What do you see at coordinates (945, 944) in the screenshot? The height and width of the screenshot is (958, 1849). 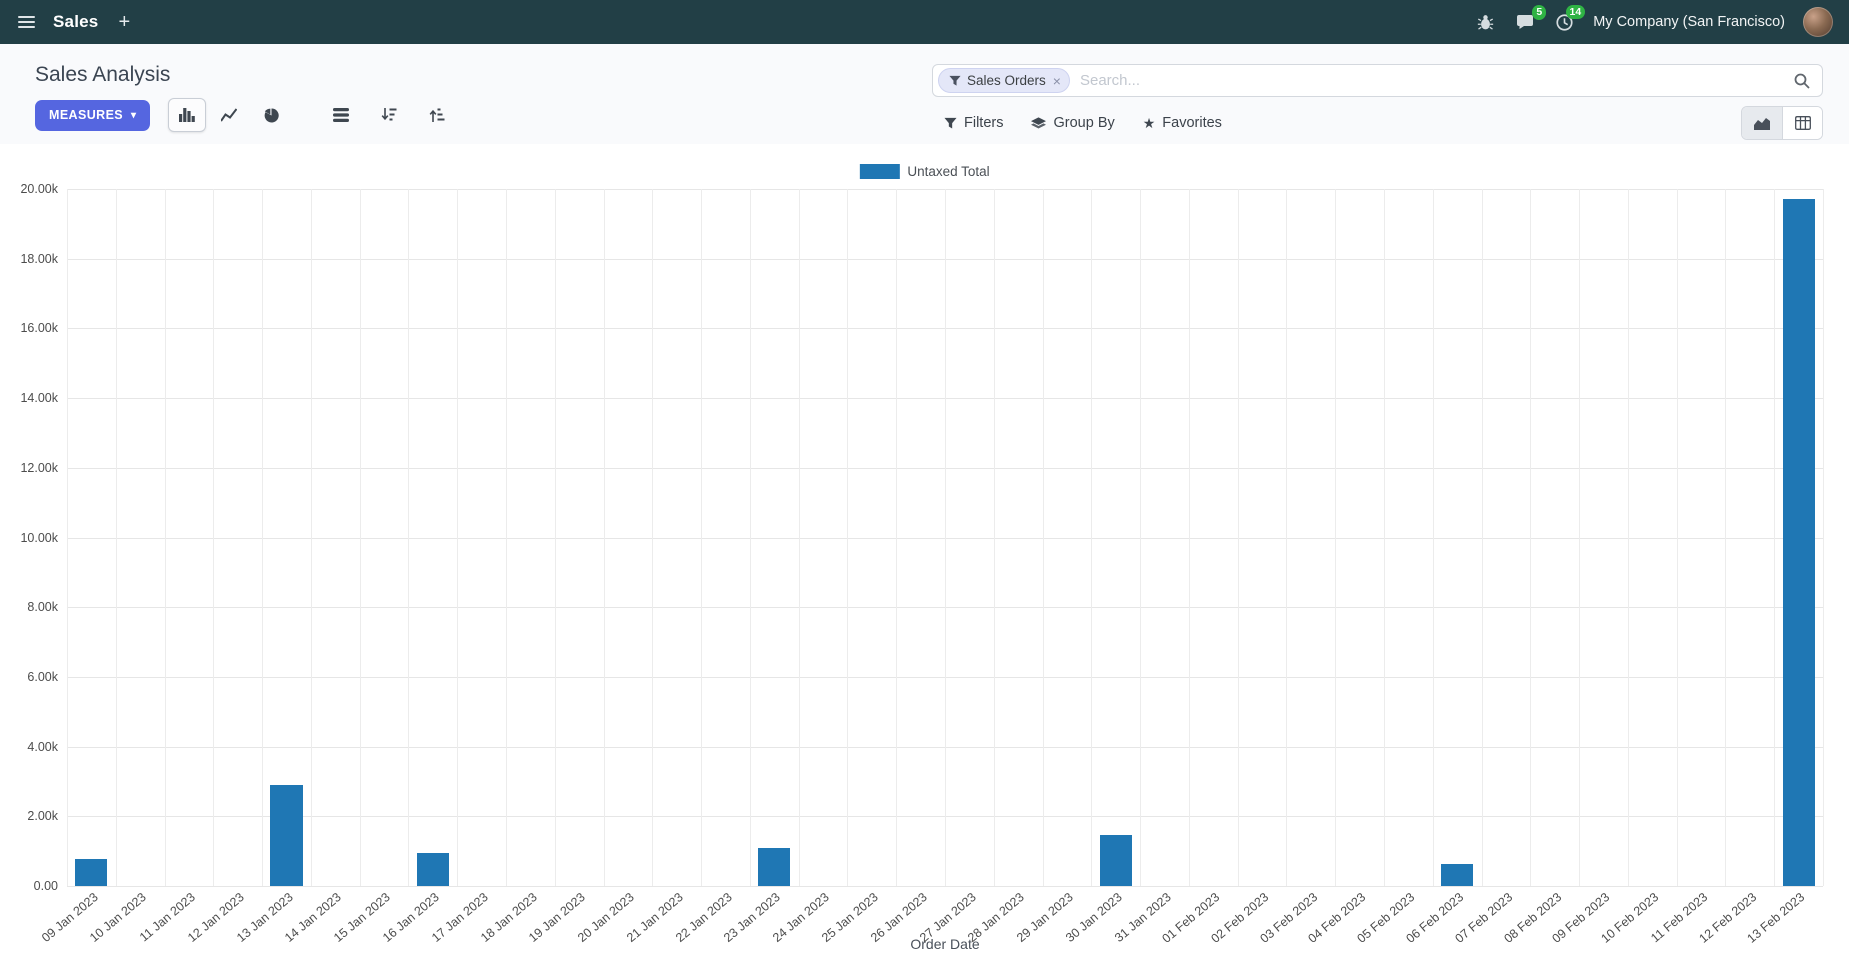 I see `x-axis-title: Order Date` at bounding box center [945, 944].